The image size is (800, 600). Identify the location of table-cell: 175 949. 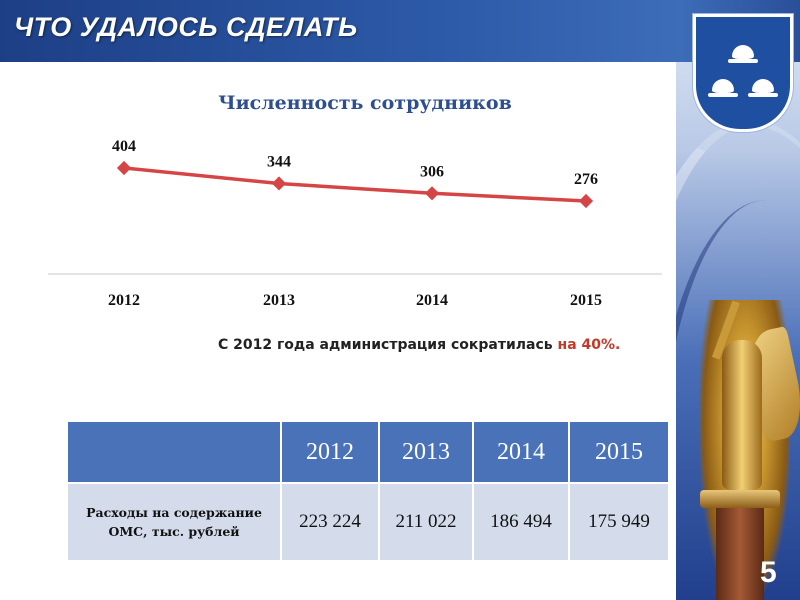
(619, 522).